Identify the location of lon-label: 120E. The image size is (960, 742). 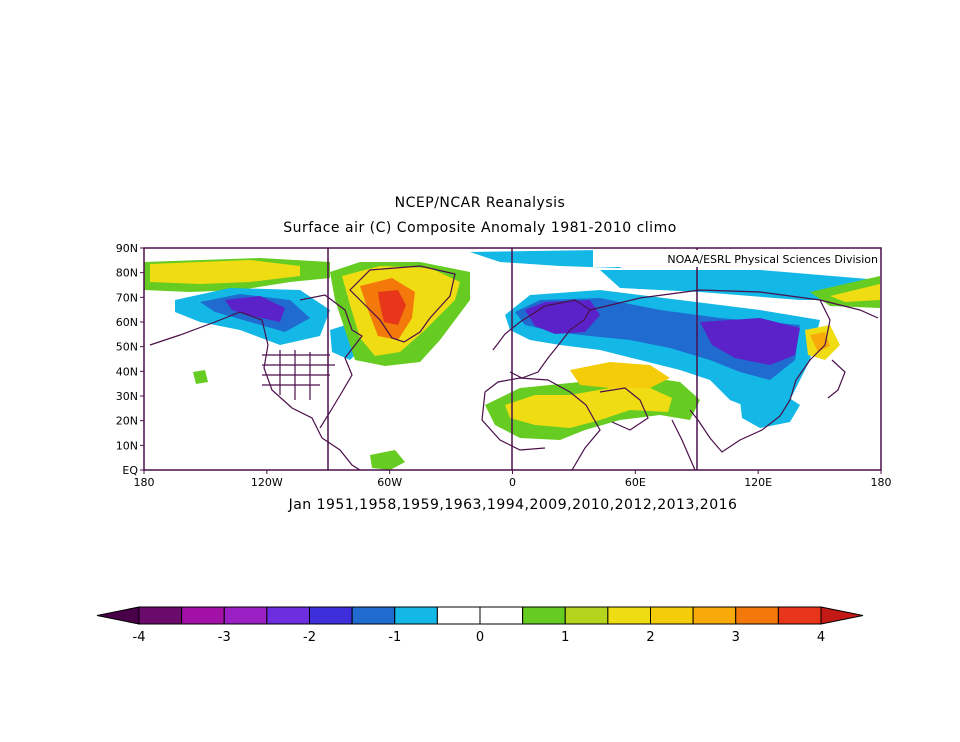
(758, 482).